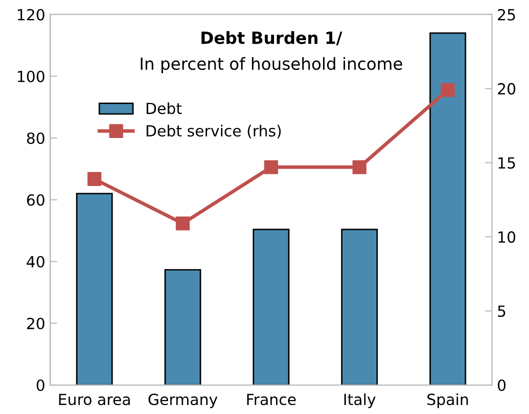  What do you see at coordinates (507, 89) in the screenshot?
I see `y2-tick-label: 20` at bounding box center [507, 89].